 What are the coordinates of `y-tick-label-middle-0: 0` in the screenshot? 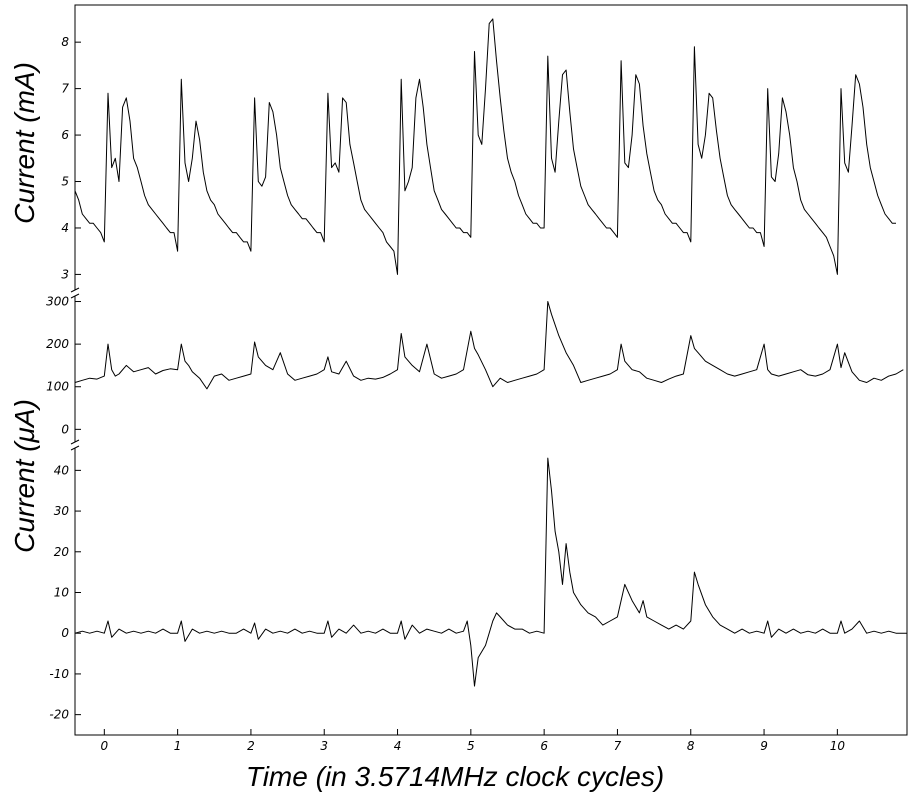 It's located at (65, 429).